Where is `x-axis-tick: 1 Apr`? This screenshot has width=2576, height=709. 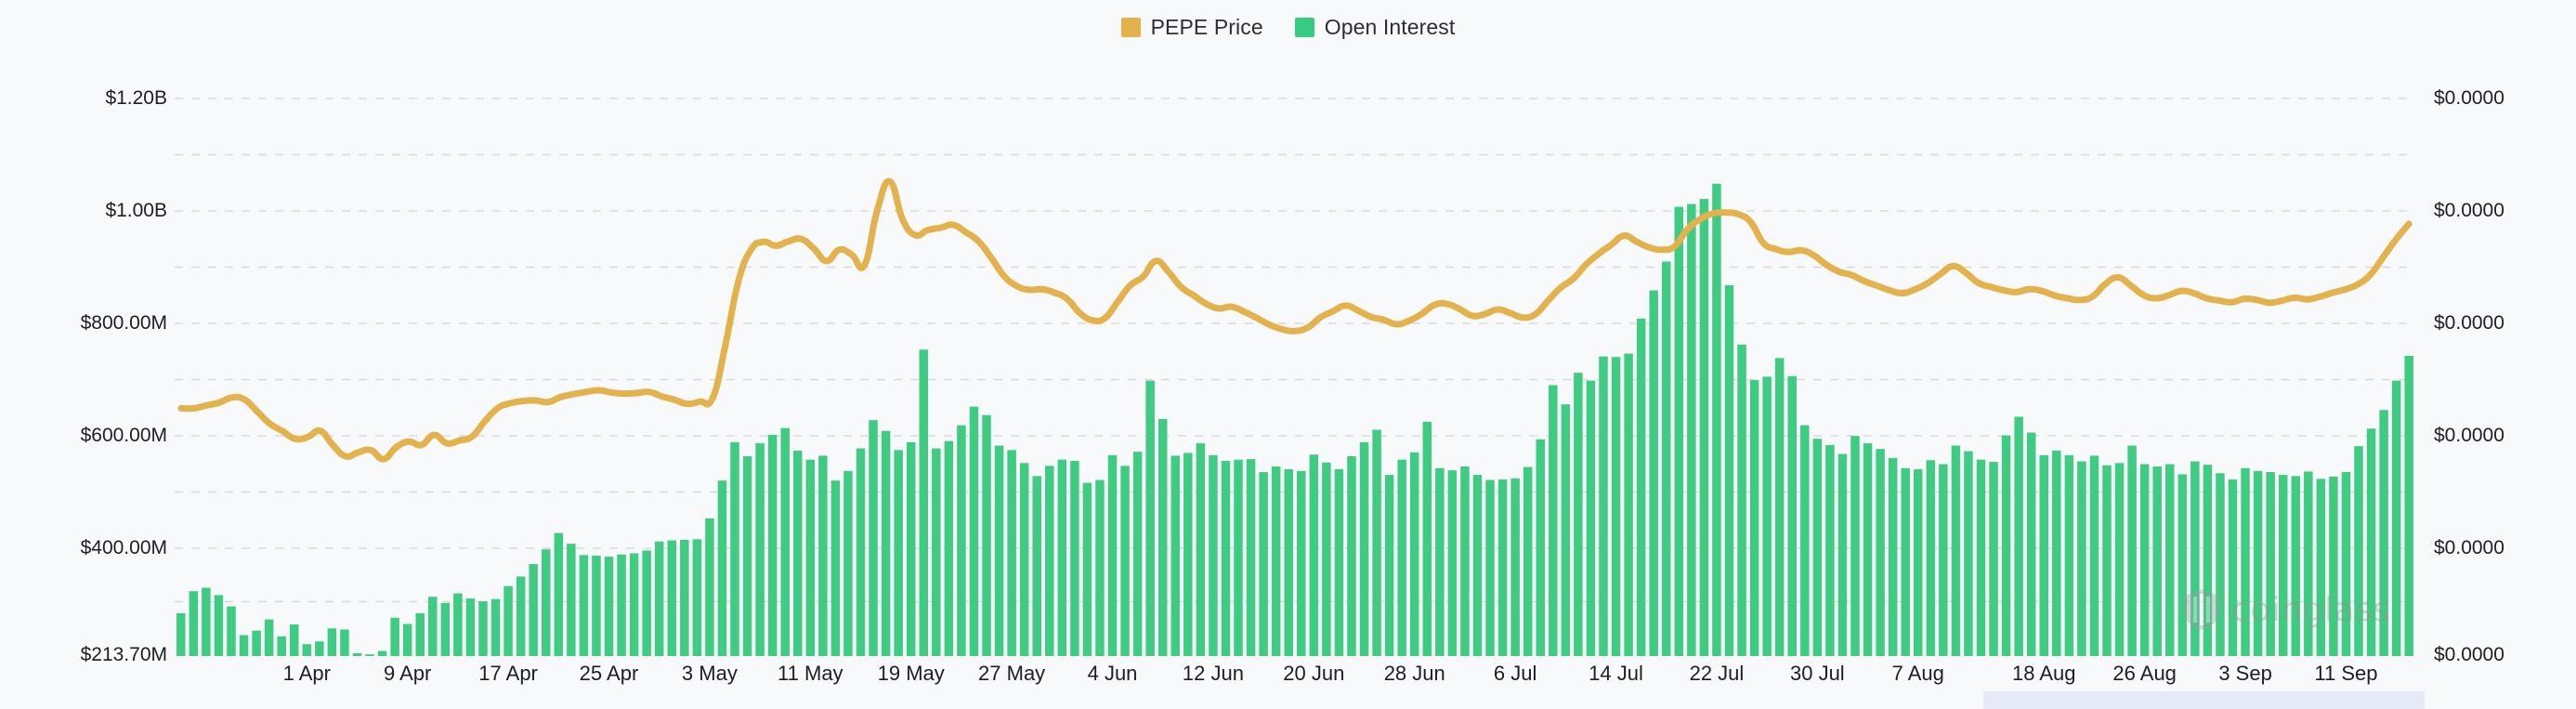 x-axis-tick: 1 Apr is located at coordinates (306, 674).